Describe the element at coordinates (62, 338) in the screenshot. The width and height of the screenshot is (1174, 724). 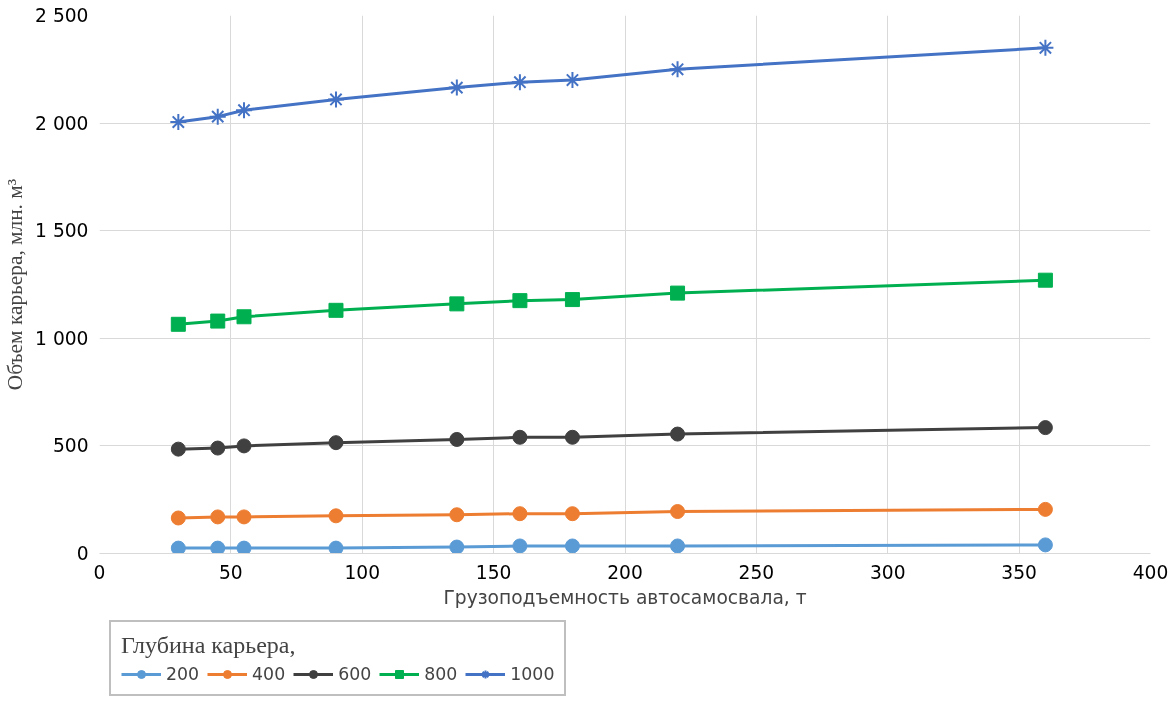
I see `y-tick-label: 1 000` at that location.